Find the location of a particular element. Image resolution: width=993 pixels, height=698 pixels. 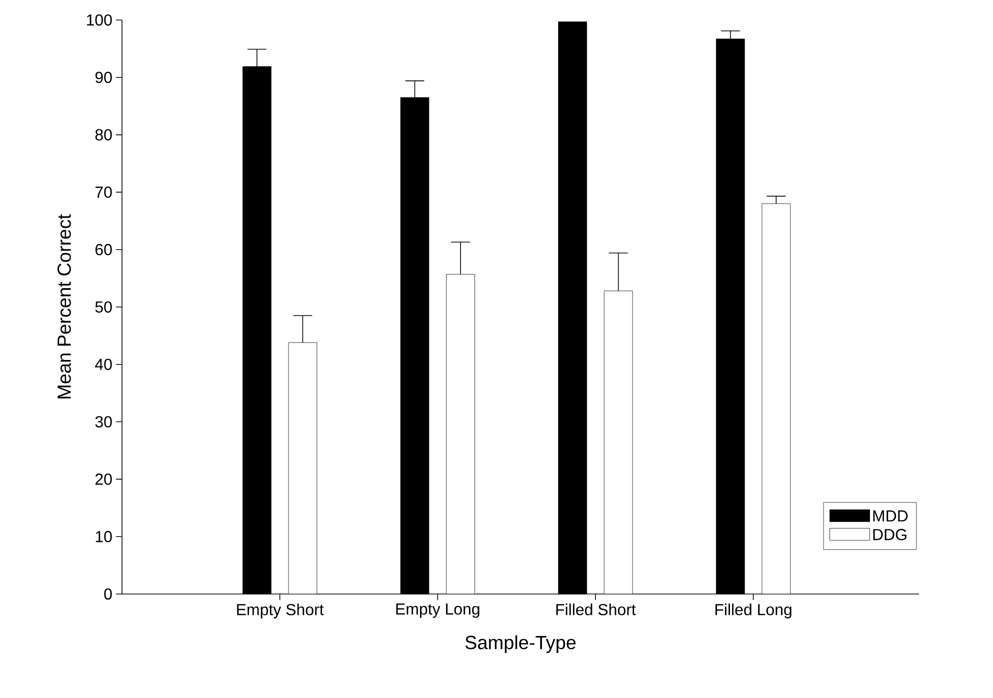

x-tick-label: Filled Long is located at coordinates (753, 611).